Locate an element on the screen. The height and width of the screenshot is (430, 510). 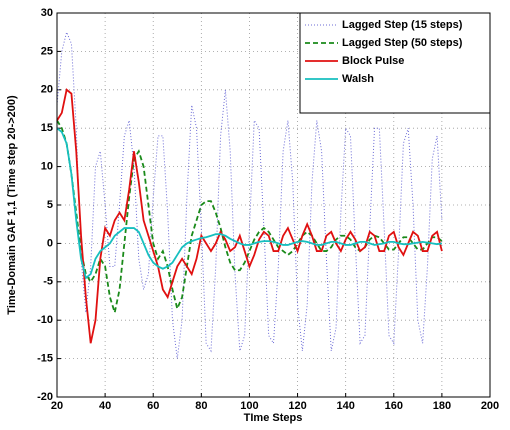
x-tick-label: 100 is located at coordinates (249, 406).